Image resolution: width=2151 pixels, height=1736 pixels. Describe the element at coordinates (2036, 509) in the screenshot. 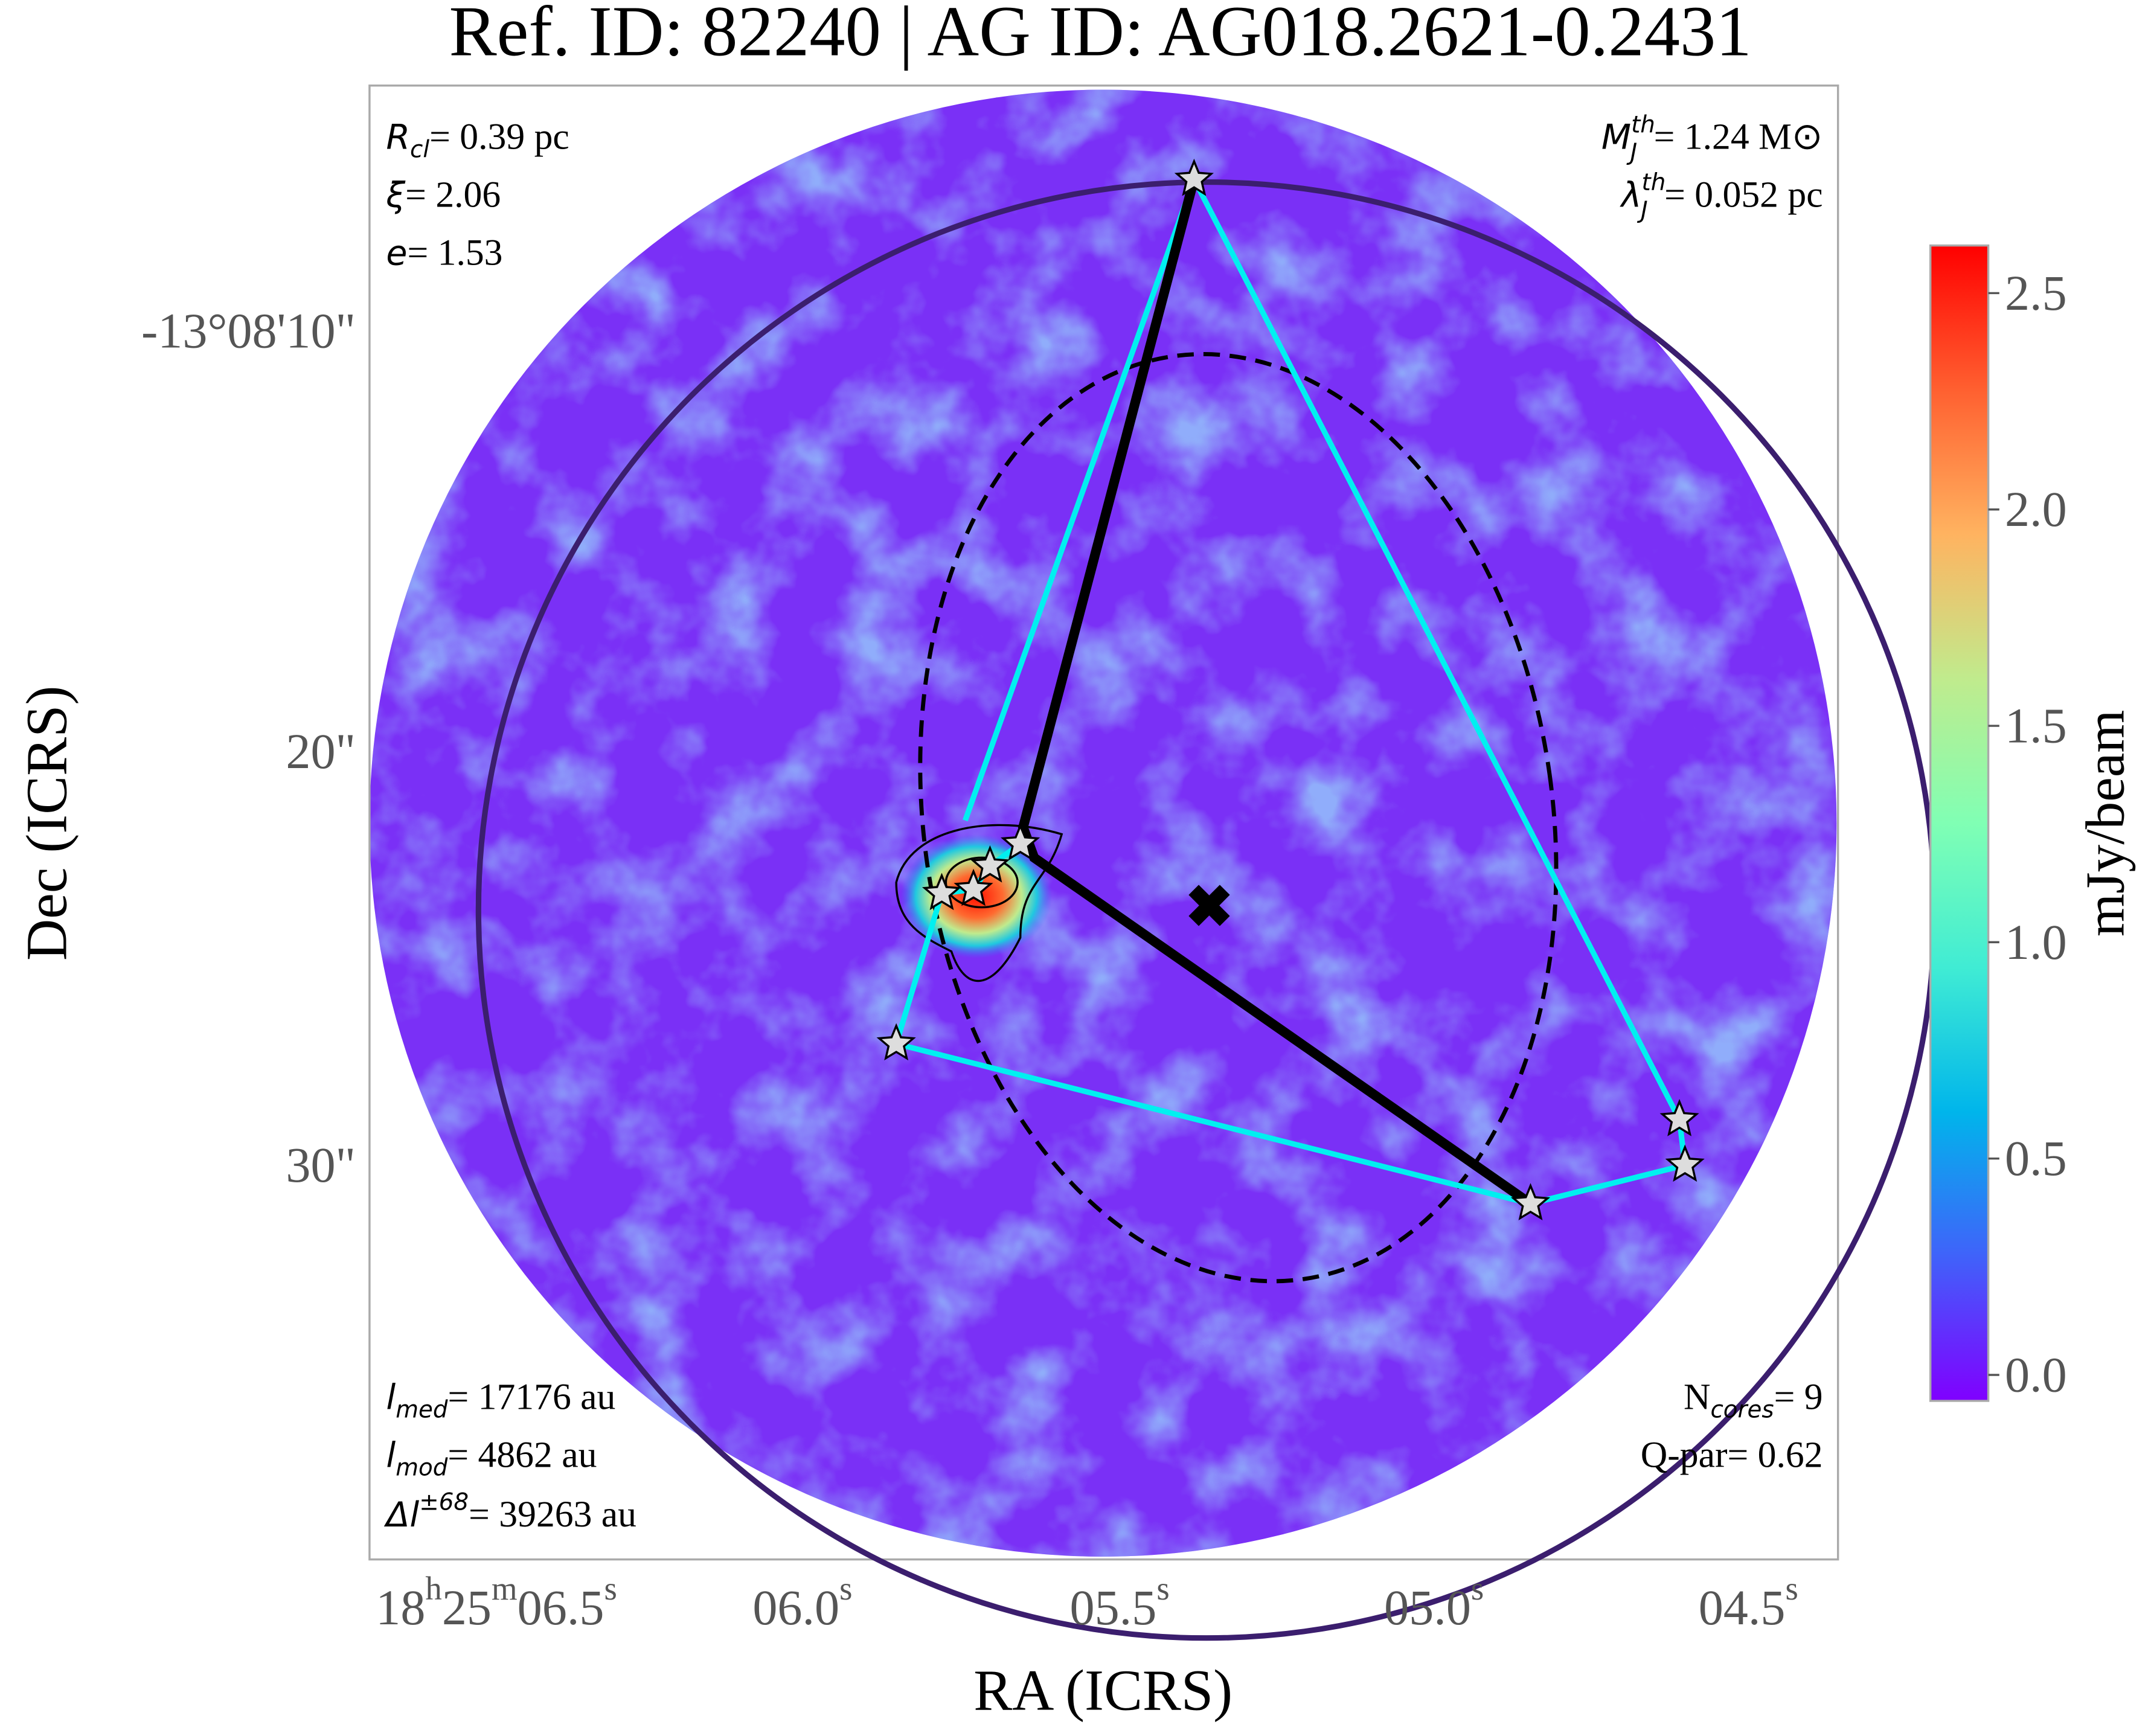

I see `colorbar-tick-label: 2.0` at that location.